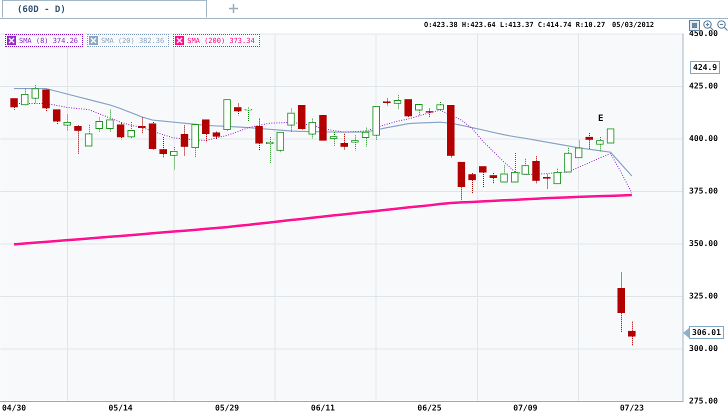 This screenshot has height=415, width=728. I want to click on x-tick-label: 06/11, so click(323, 407).